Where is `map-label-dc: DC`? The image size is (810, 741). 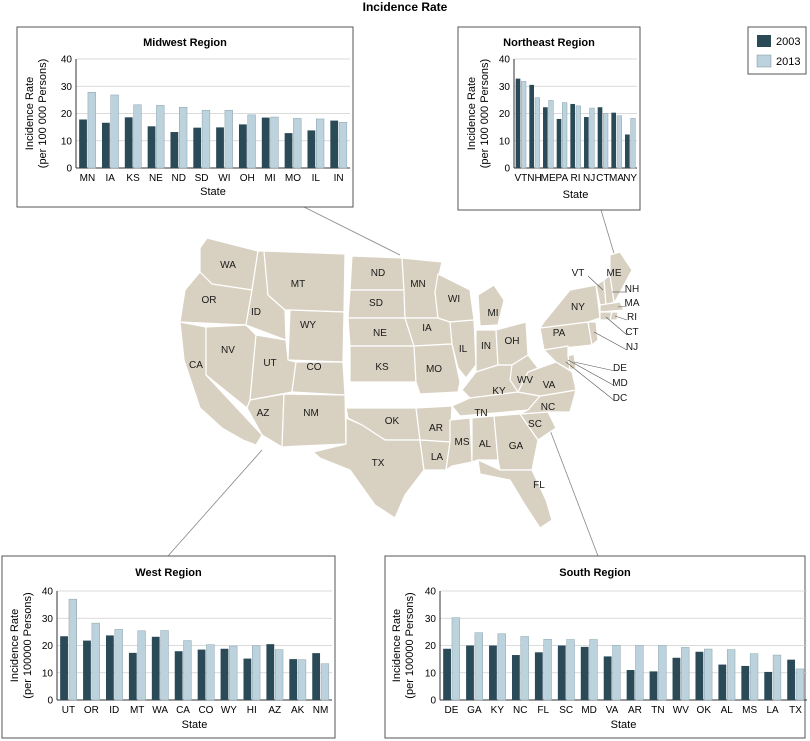 map-label-dc: DC is located at coordinates (620, 398).